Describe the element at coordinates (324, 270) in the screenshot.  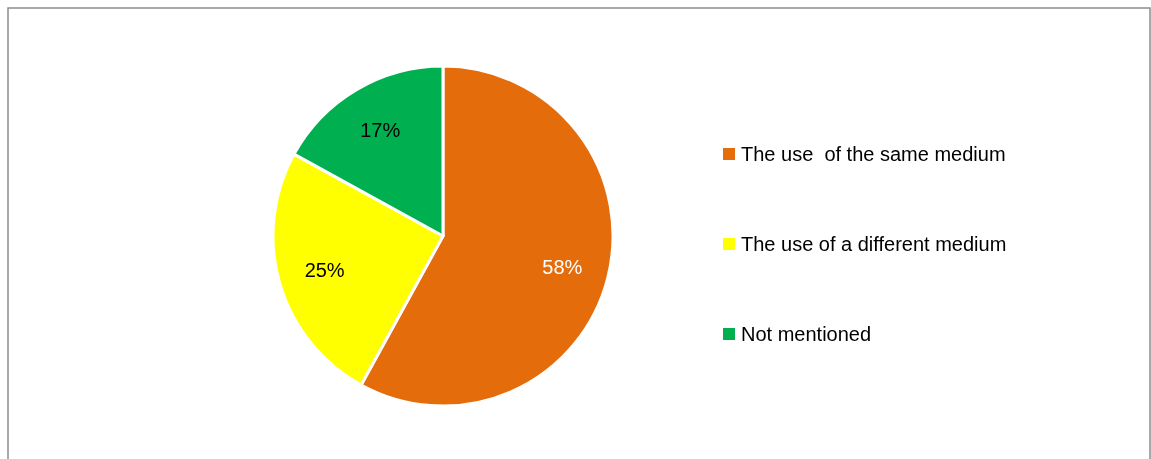
I see `data-label: 25%` at that location.